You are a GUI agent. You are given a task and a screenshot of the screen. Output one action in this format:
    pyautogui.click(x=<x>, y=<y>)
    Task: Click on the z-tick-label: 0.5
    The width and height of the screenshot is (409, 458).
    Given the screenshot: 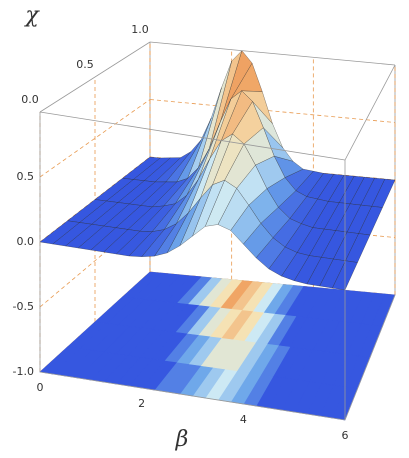 What is the action you would take?
    pyautogui.click(x=26, y=176)
    